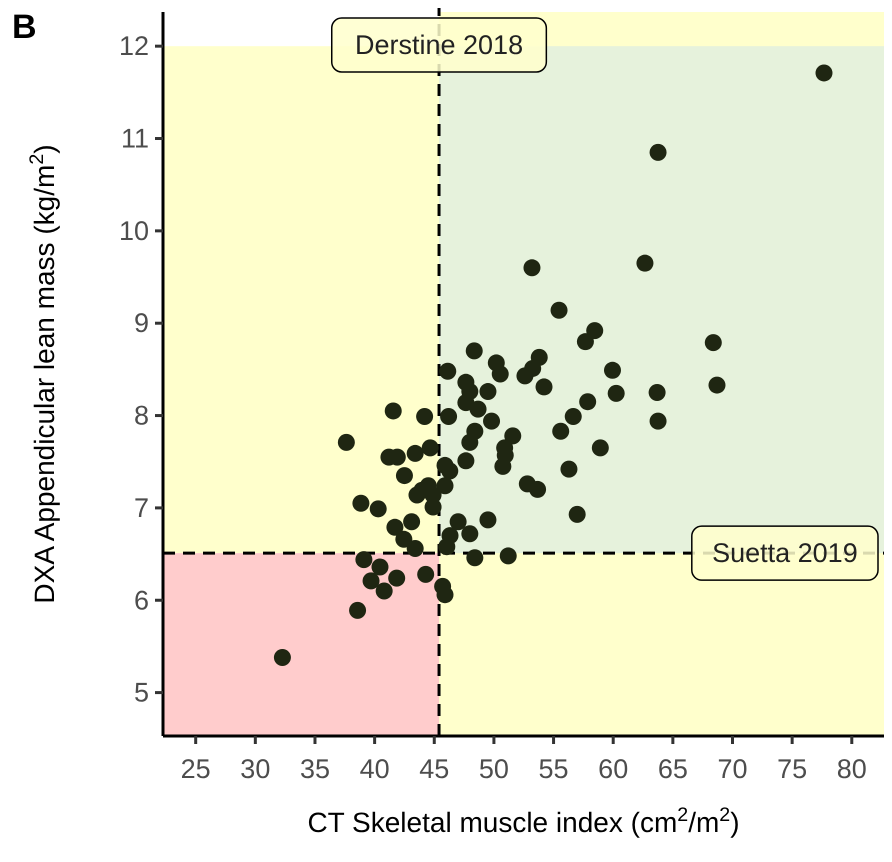  I want to click on x-tick-label: 80, so click(851, 769).